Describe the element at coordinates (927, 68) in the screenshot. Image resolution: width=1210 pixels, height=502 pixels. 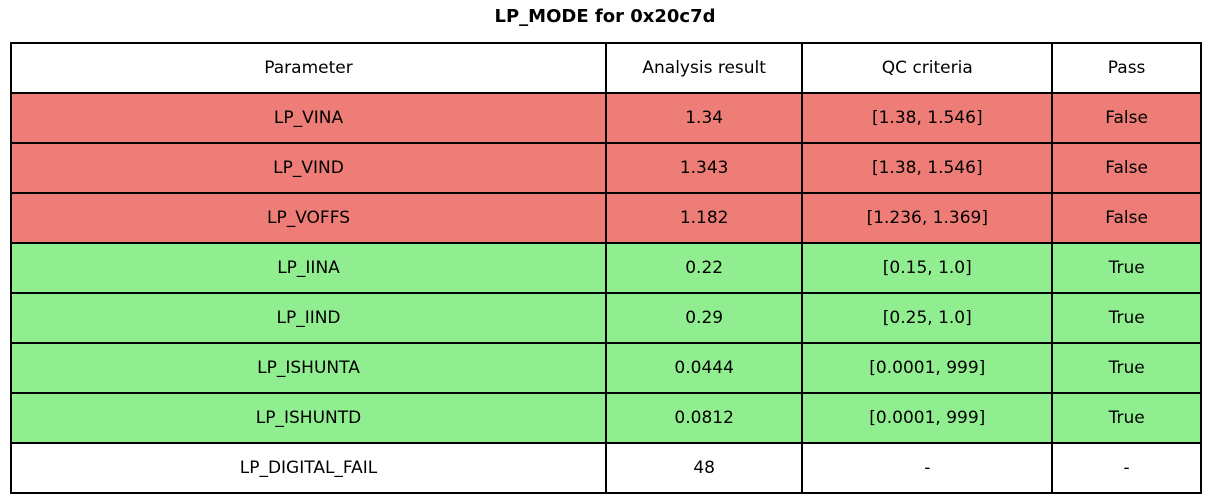
I see `column-header-qc-criteria: QC criteria` at that location.